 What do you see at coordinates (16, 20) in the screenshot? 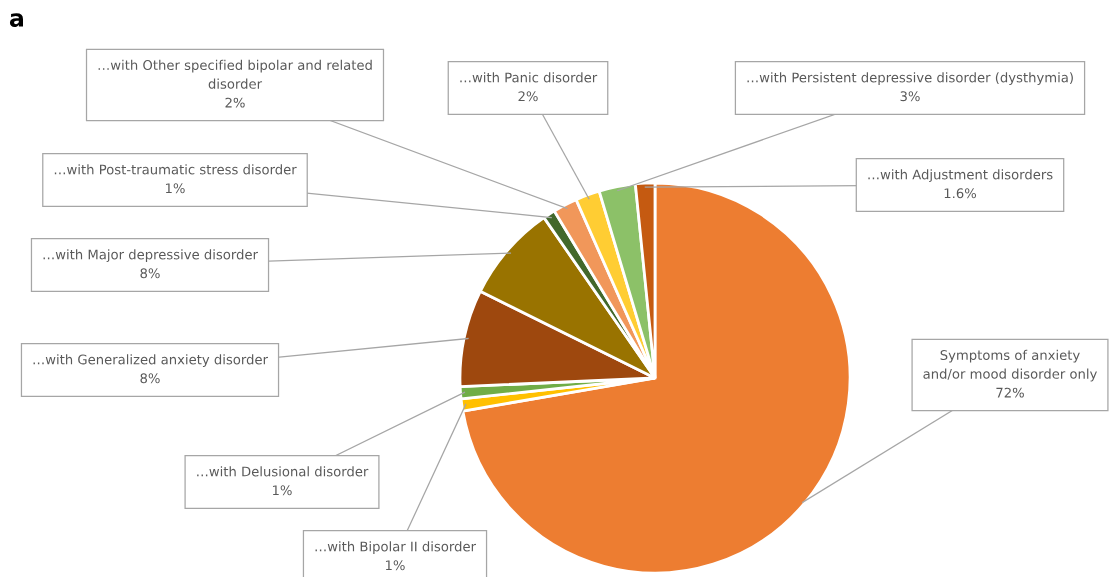
I see `chart-title: a` at bounding box center [16, 20].